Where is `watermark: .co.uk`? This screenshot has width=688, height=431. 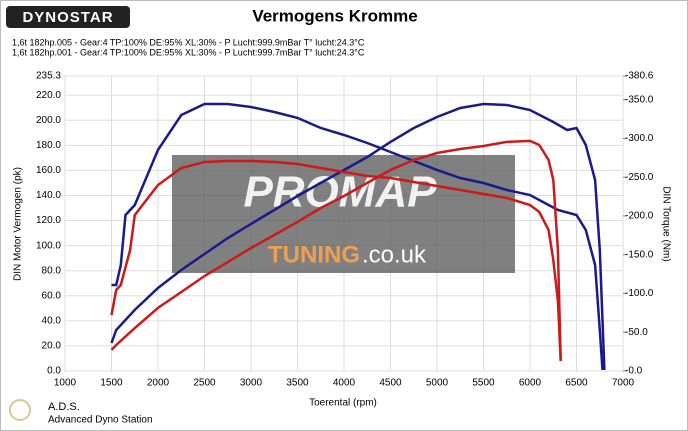
watermark: .co.uk is located at coordinates (394, 254).